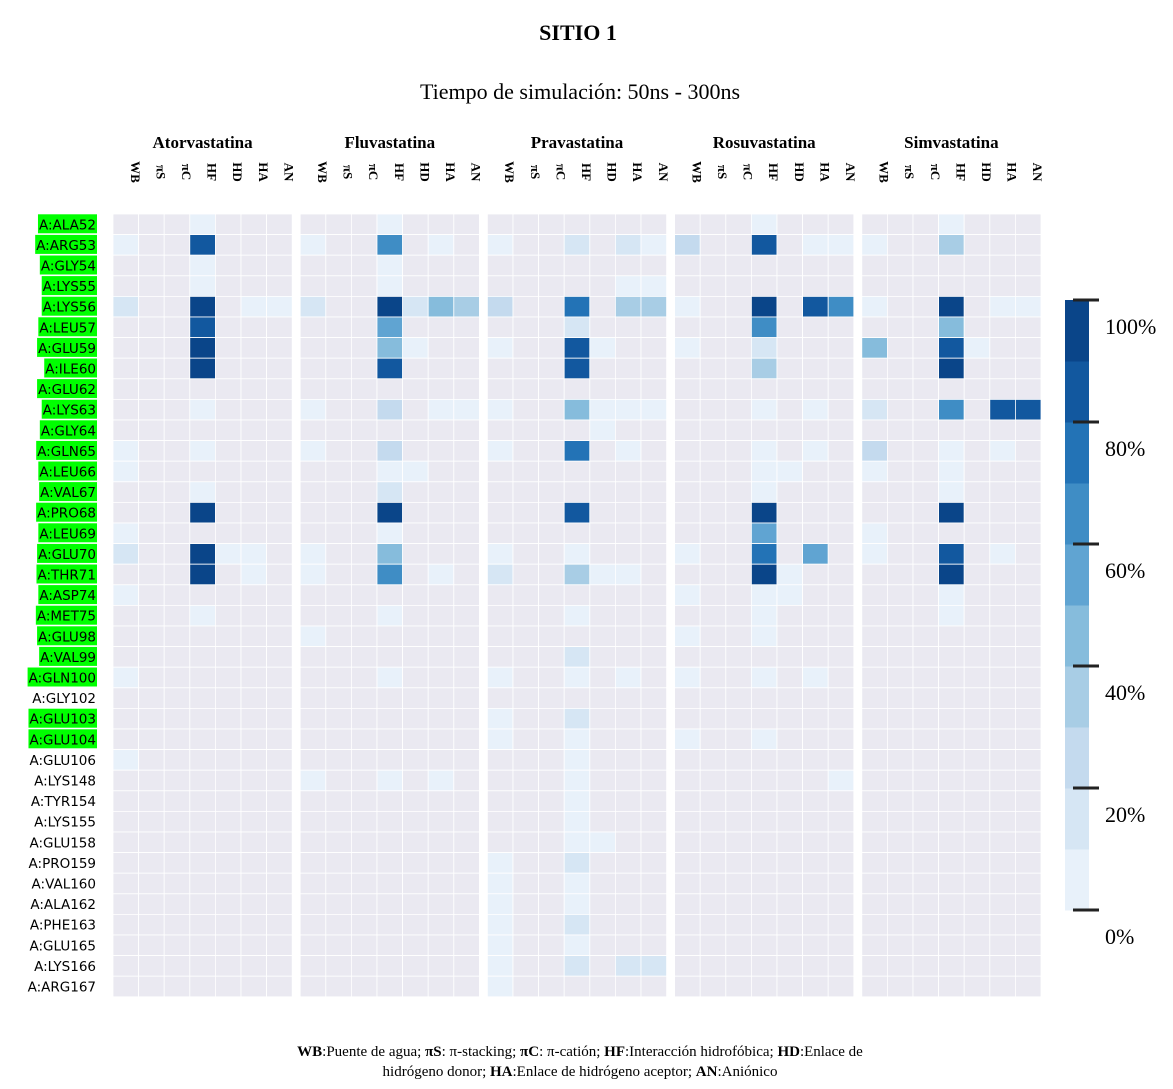  I want to click on row-label: A:ALA162, so click(63, 905).